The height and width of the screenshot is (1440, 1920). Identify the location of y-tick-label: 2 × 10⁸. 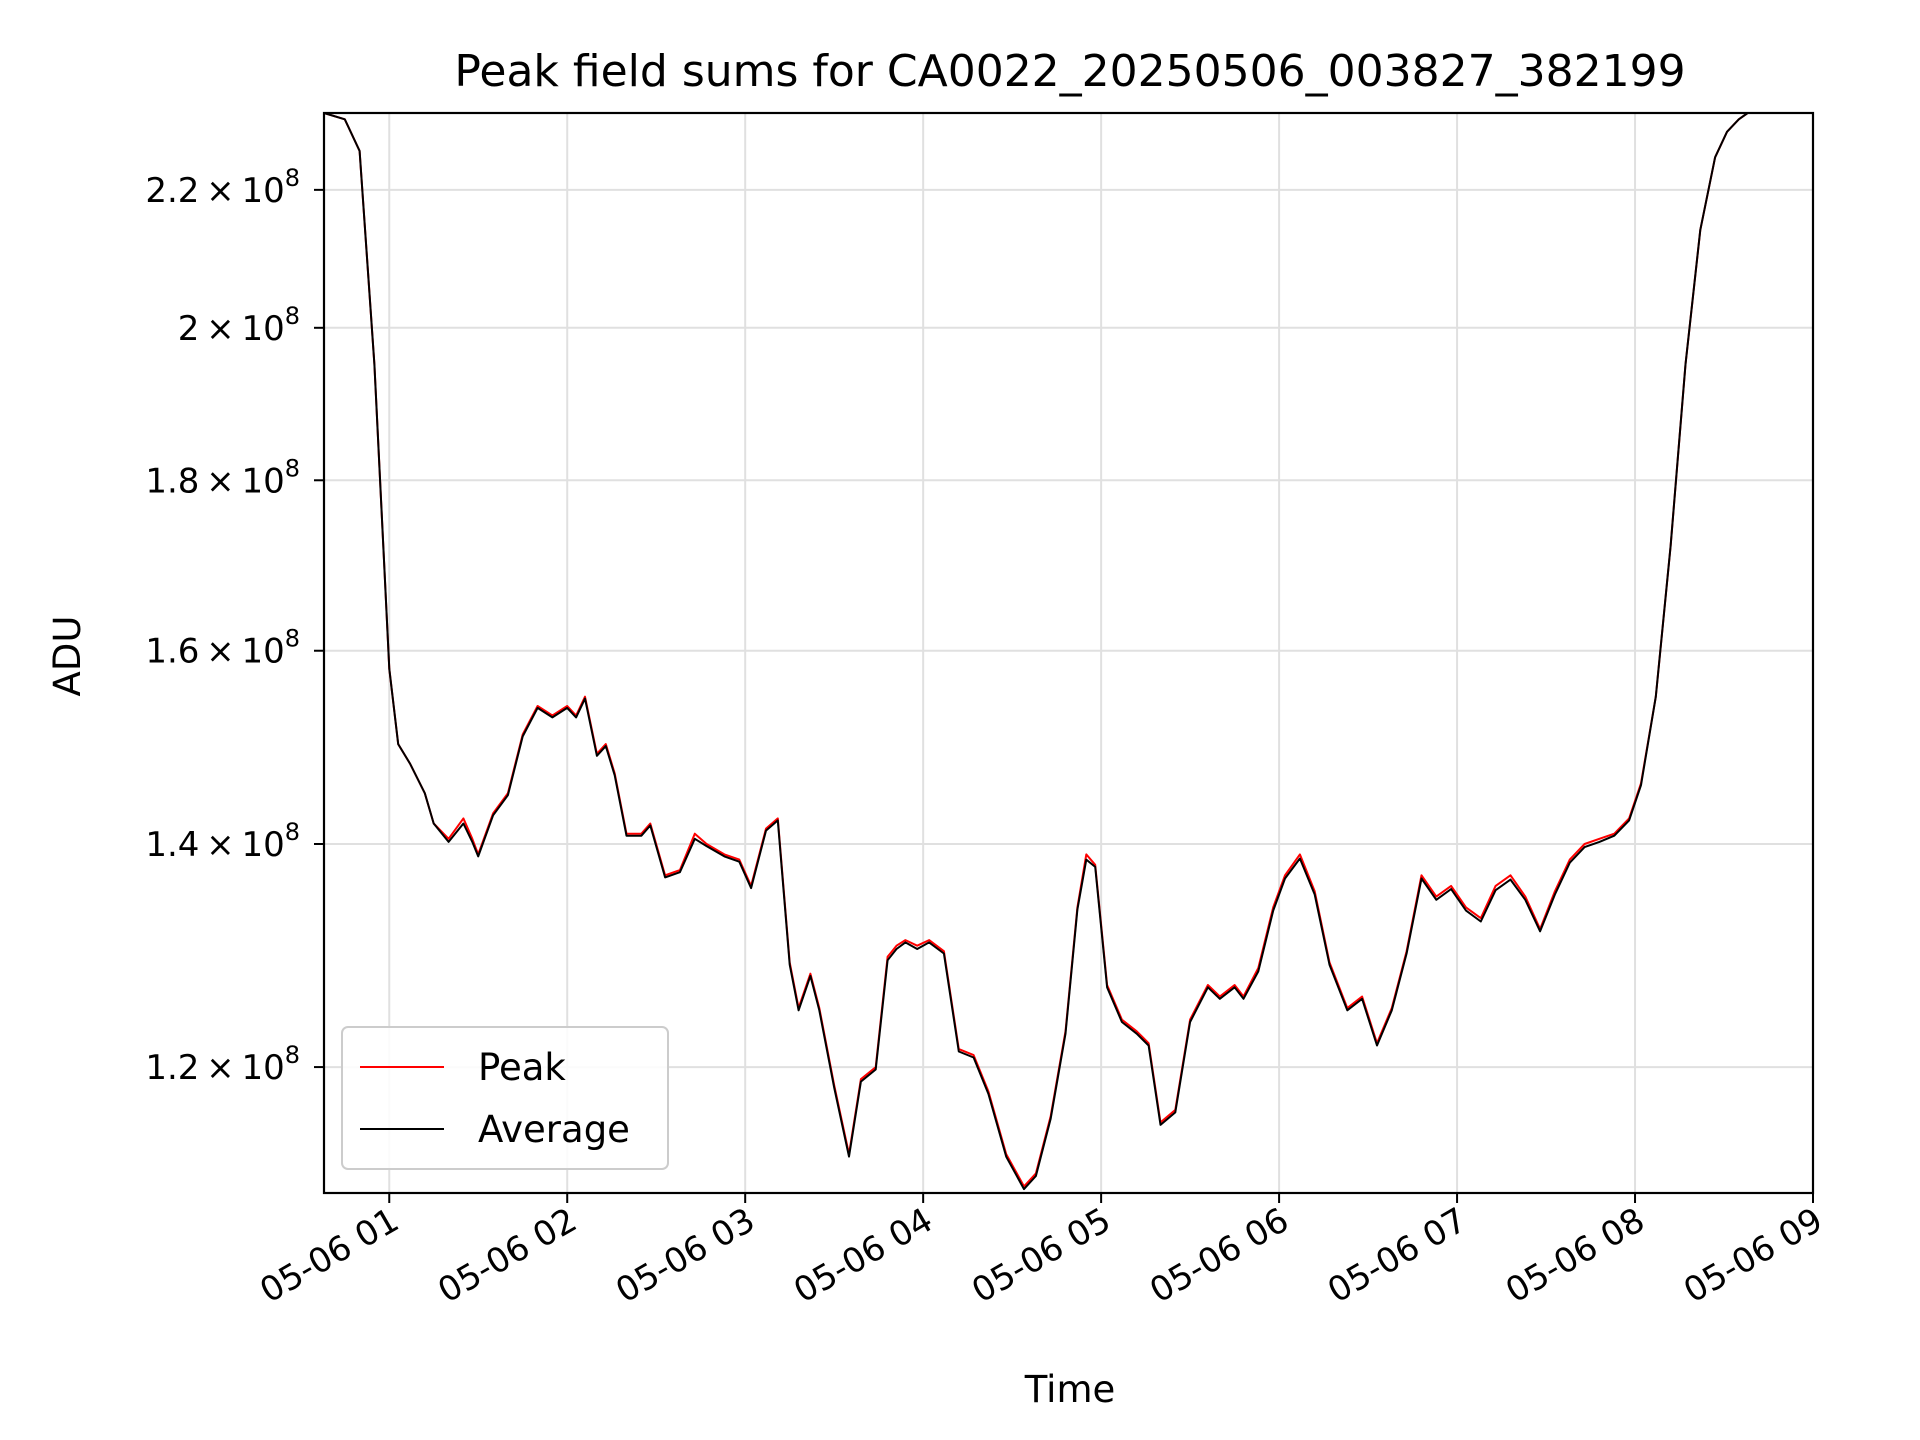
(239, 325).